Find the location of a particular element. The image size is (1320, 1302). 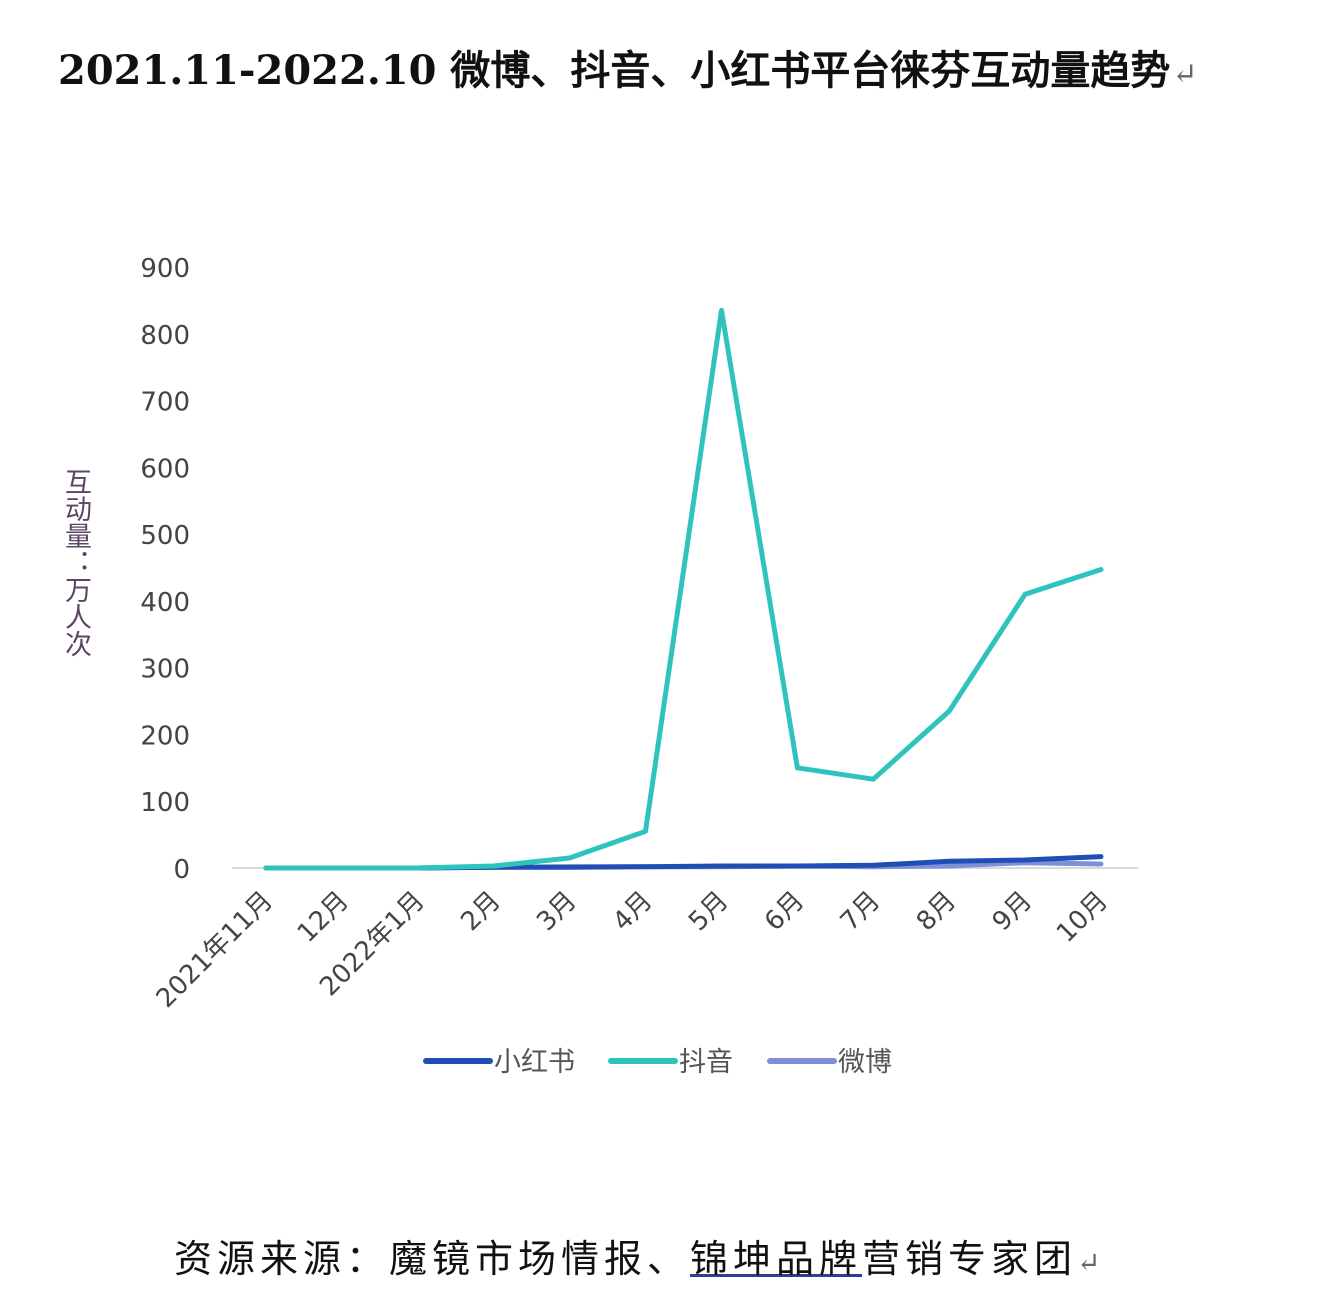

y-tick-label: 800 is located at coordinates (165, 336).